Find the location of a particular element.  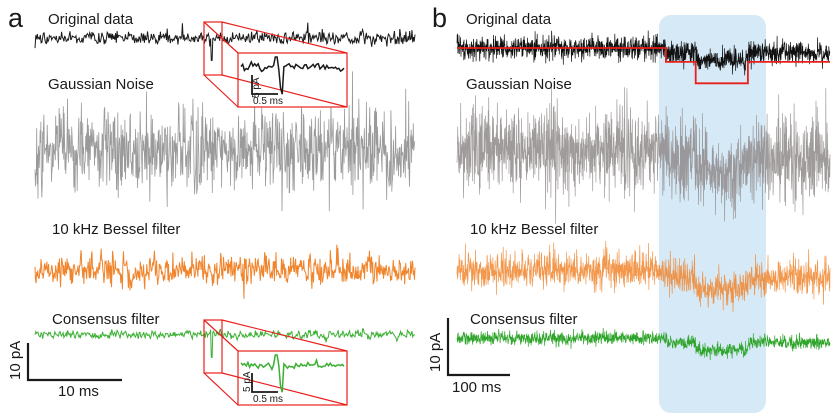

inset-top-scale-x-label: 0.5 ms is located at coordinates (268, 101).